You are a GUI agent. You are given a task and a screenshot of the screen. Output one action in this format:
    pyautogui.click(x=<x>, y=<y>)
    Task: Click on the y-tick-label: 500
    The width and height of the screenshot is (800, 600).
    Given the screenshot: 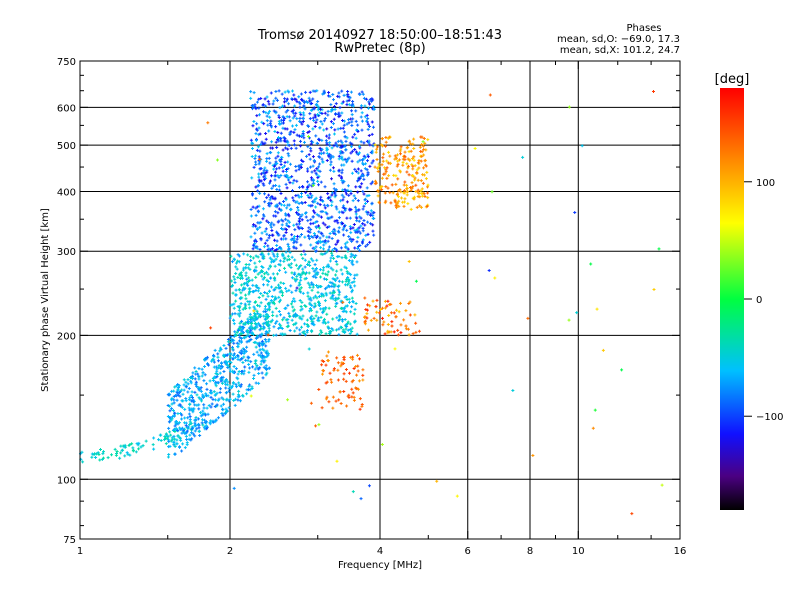 What is the action you would take?
    pyautogui.click(x=66, y=146)
    